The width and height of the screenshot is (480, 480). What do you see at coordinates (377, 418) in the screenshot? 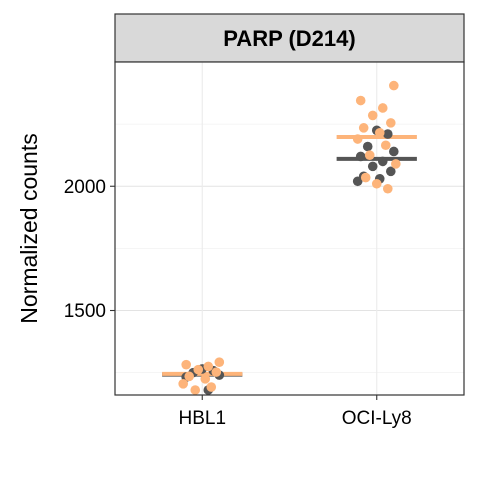
I see `x-tick-label: OCI-Ly8` at bounding box center [377, 418].